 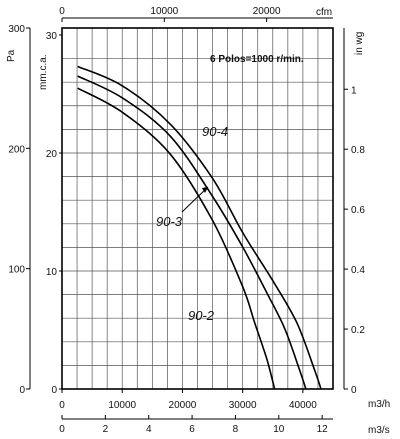 What do you see at coordinates (379, 404) in the screenshot?
I see `m3h-axis-label: m3/h` at bounding box center [379, 404].